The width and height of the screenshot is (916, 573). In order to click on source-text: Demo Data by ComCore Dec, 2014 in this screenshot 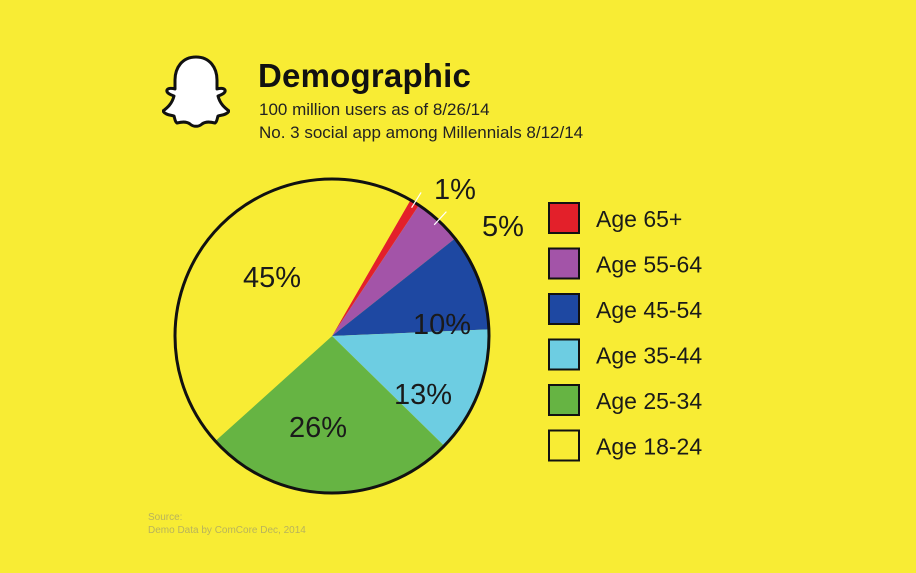, I will do `click(227, 530)`.